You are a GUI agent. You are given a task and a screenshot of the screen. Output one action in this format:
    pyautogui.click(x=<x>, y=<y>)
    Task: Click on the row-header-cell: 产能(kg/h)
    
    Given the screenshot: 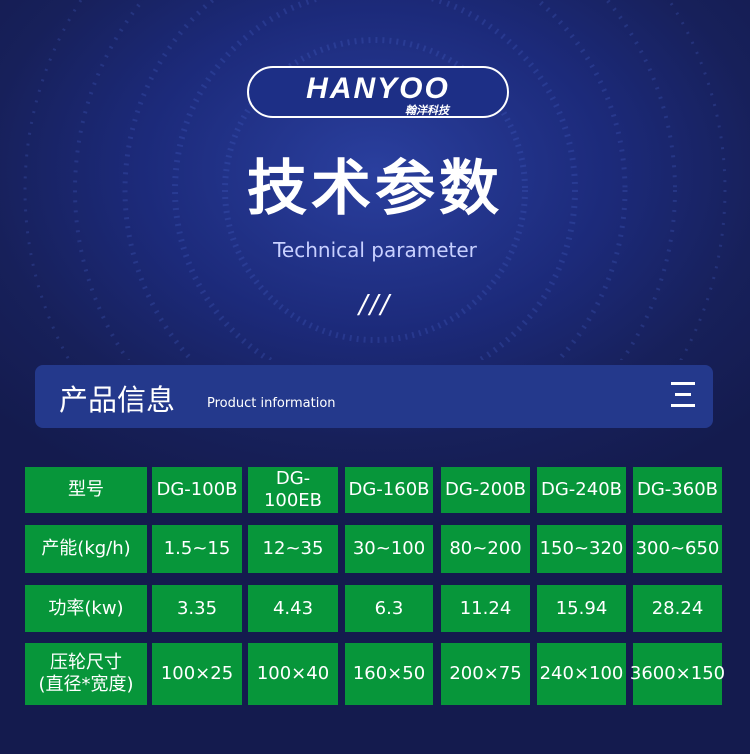 What is the action you would take?
    pyautogui.click(x=86, y=549)
    